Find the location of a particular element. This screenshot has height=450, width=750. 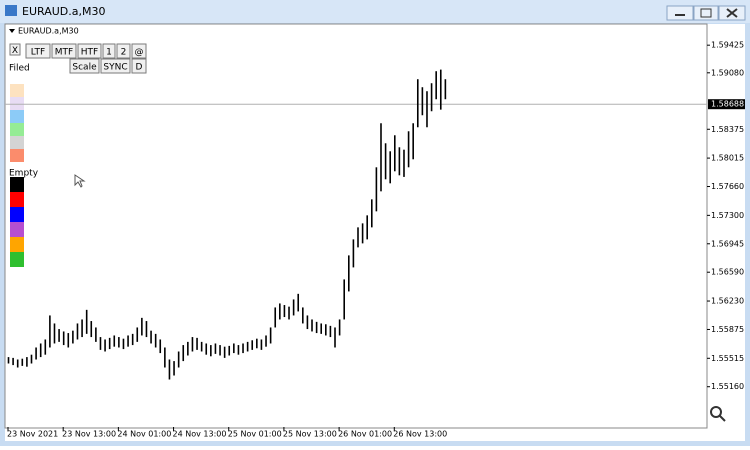

last-price-box is located at coordinates (726, 104).